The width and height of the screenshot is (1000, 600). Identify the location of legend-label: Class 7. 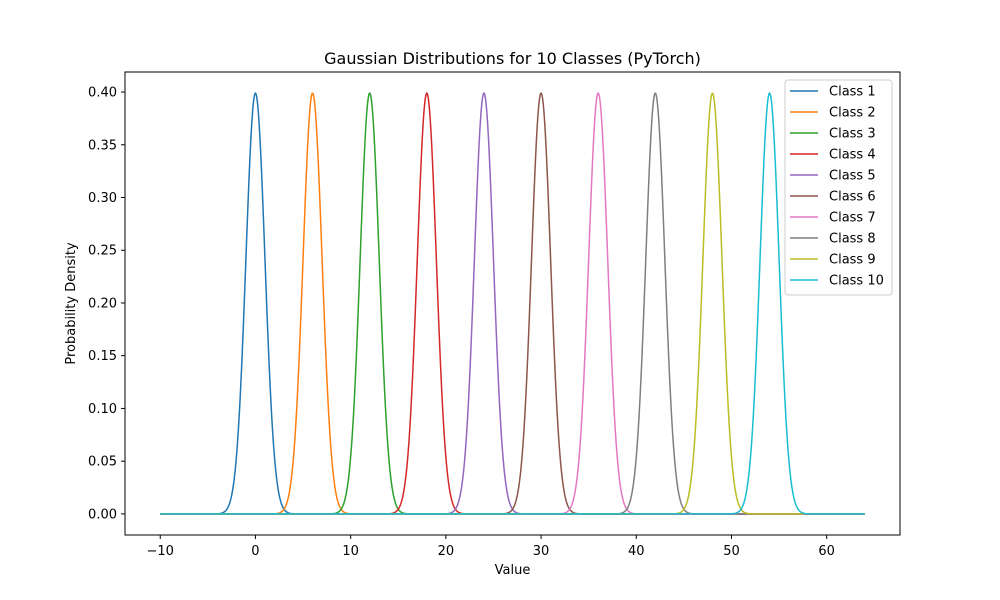
(852, 218).